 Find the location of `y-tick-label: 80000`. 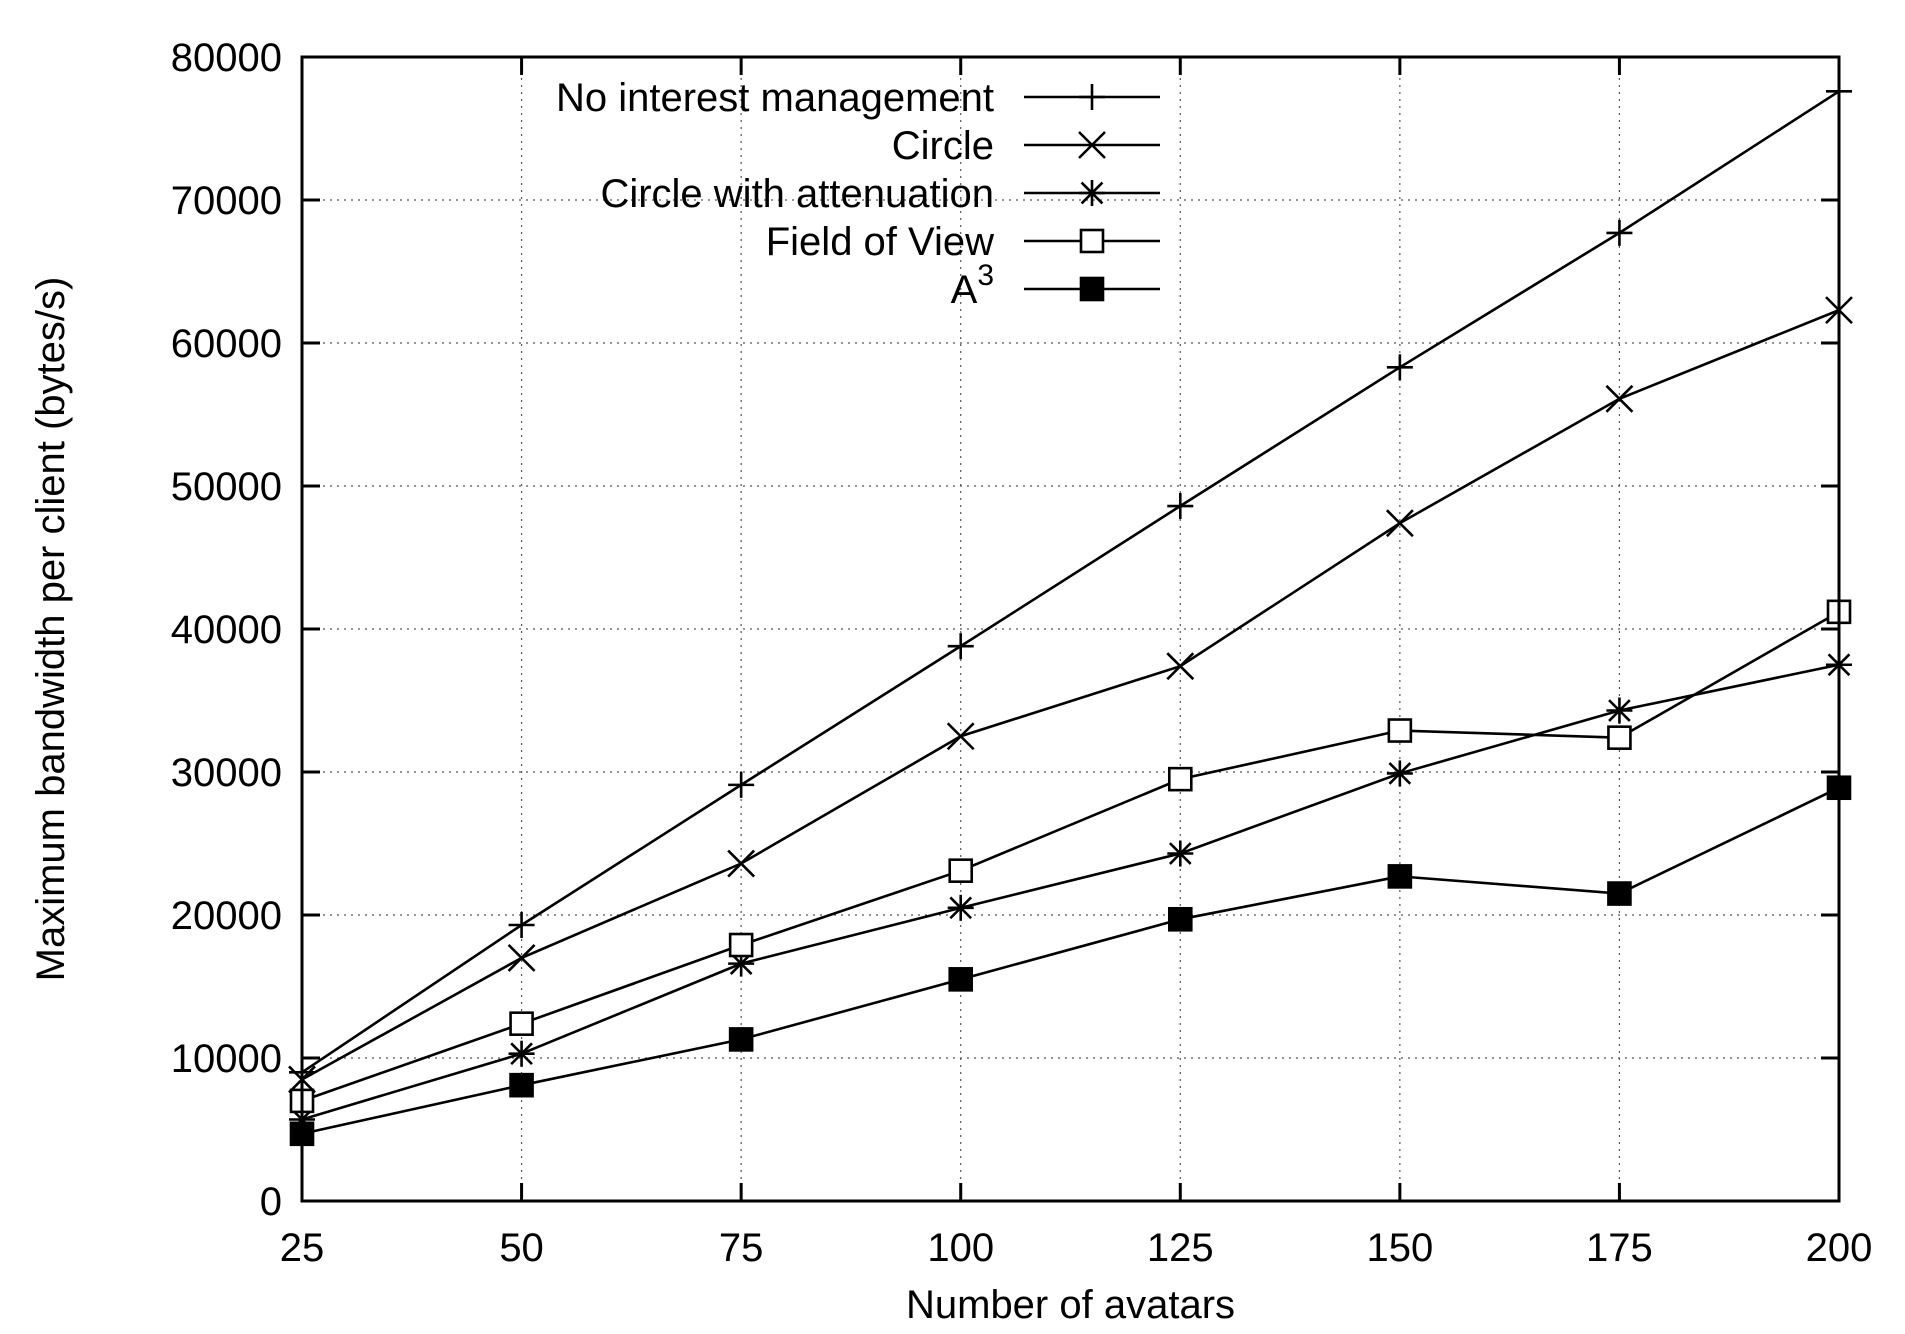

y-tick-label: 80000 is located at coordinates (226, 58).